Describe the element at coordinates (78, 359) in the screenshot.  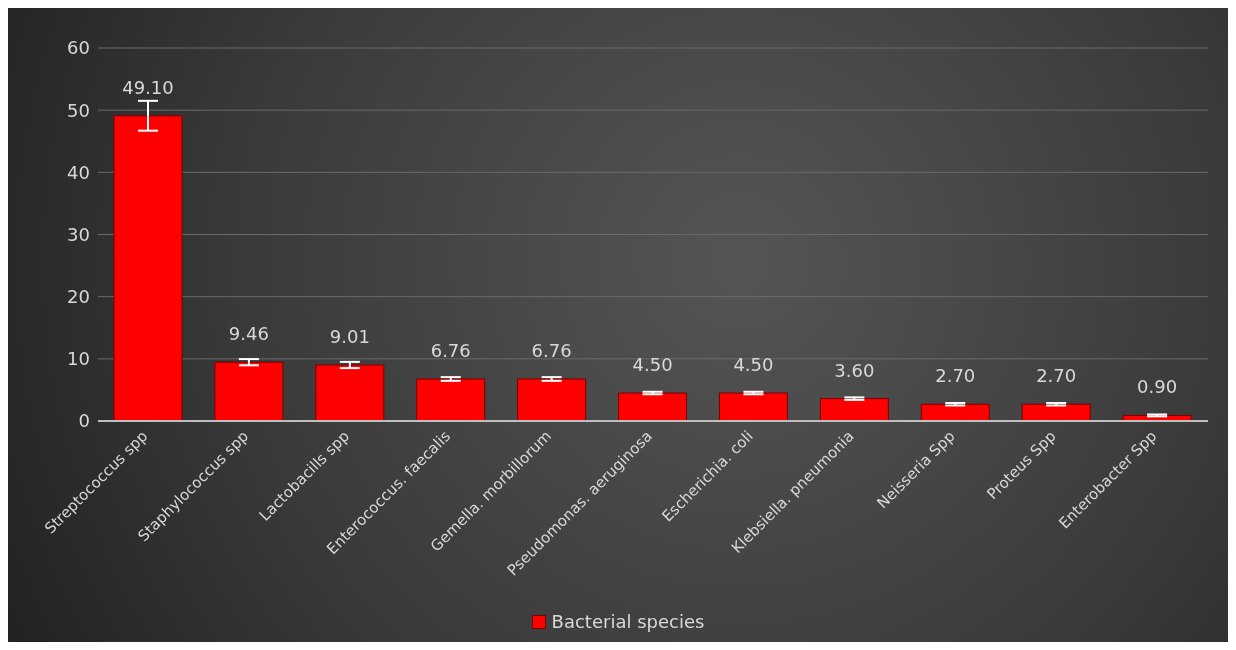
I see `y-tick-label: 10` at that location.